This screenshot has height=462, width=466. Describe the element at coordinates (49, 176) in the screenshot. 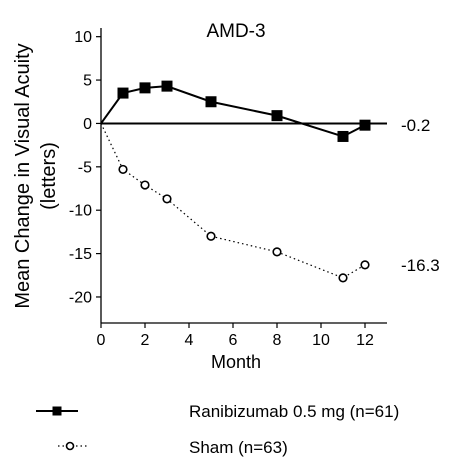

I see `y-axis-label-line-2: (letters)` at that location.